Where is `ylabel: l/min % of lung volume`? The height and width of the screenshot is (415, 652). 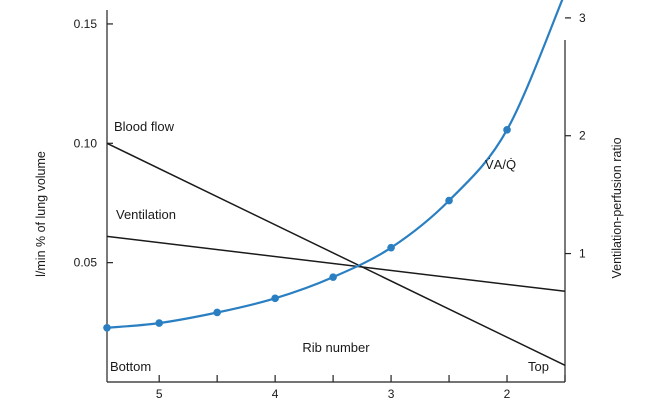 ylabel: l/min % of lung volume is located at coordinates (41, 214).